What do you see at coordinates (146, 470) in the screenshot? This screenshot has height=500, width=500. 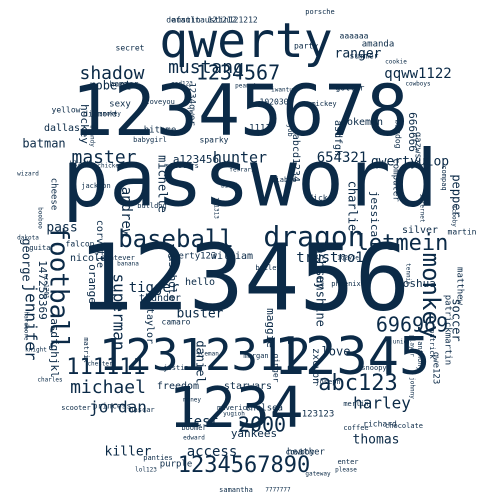 I see `cloud-word-lol123: lol123` at bounding box center [146, 470].